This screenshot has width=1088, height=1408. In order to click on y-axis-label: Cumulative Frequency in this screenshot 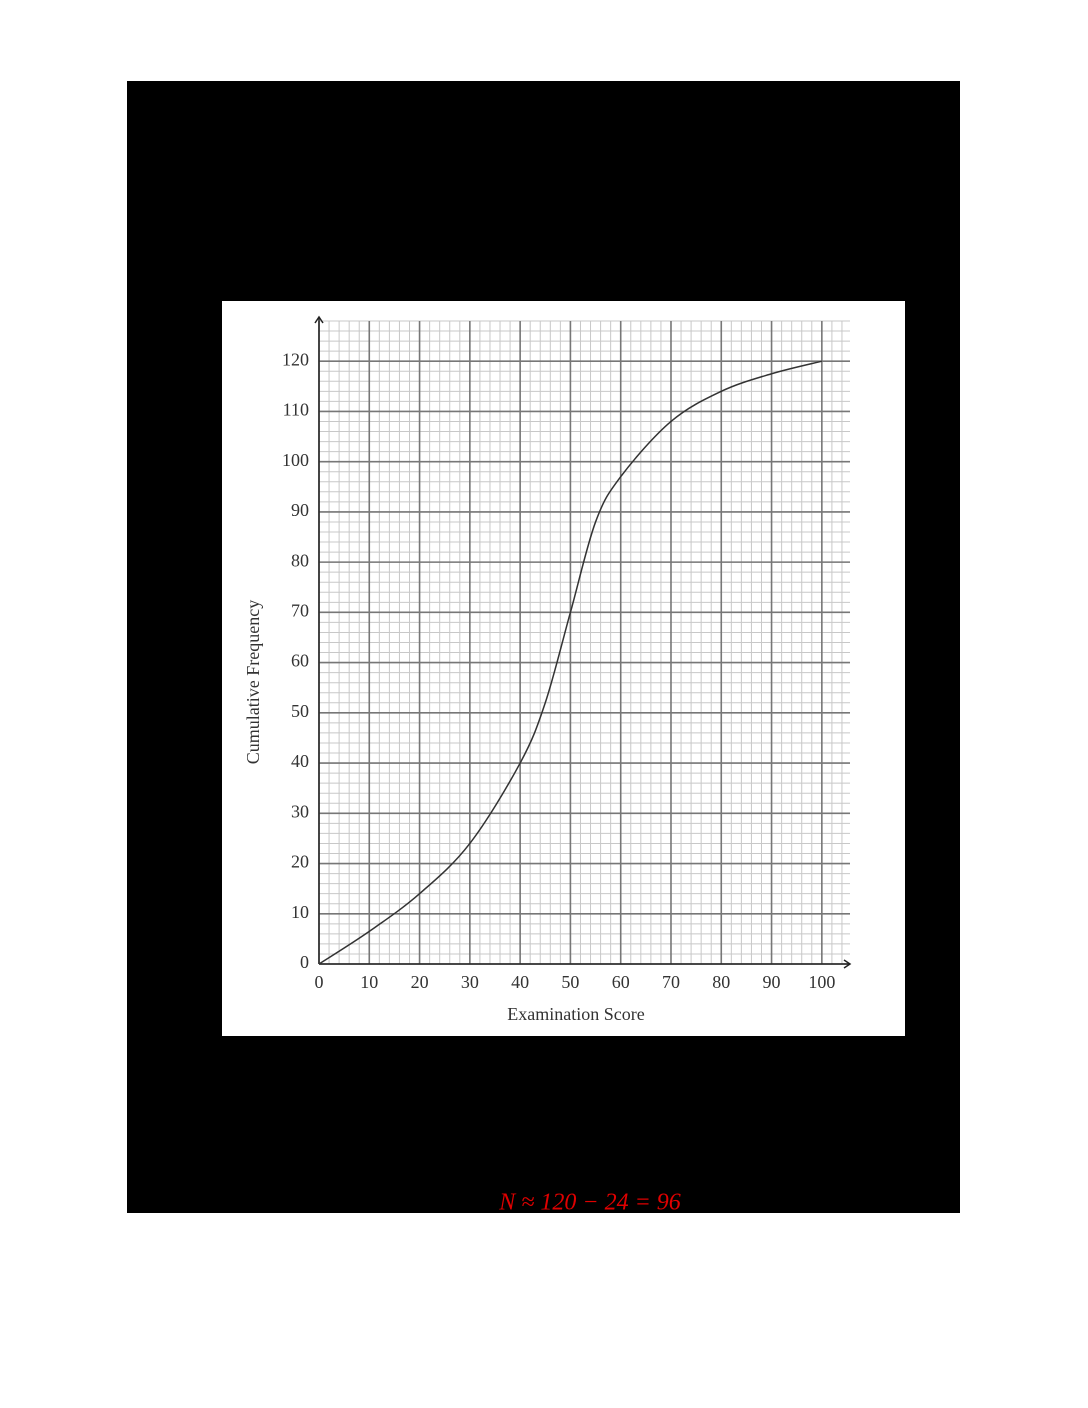, I will do `click(253, 682)`.